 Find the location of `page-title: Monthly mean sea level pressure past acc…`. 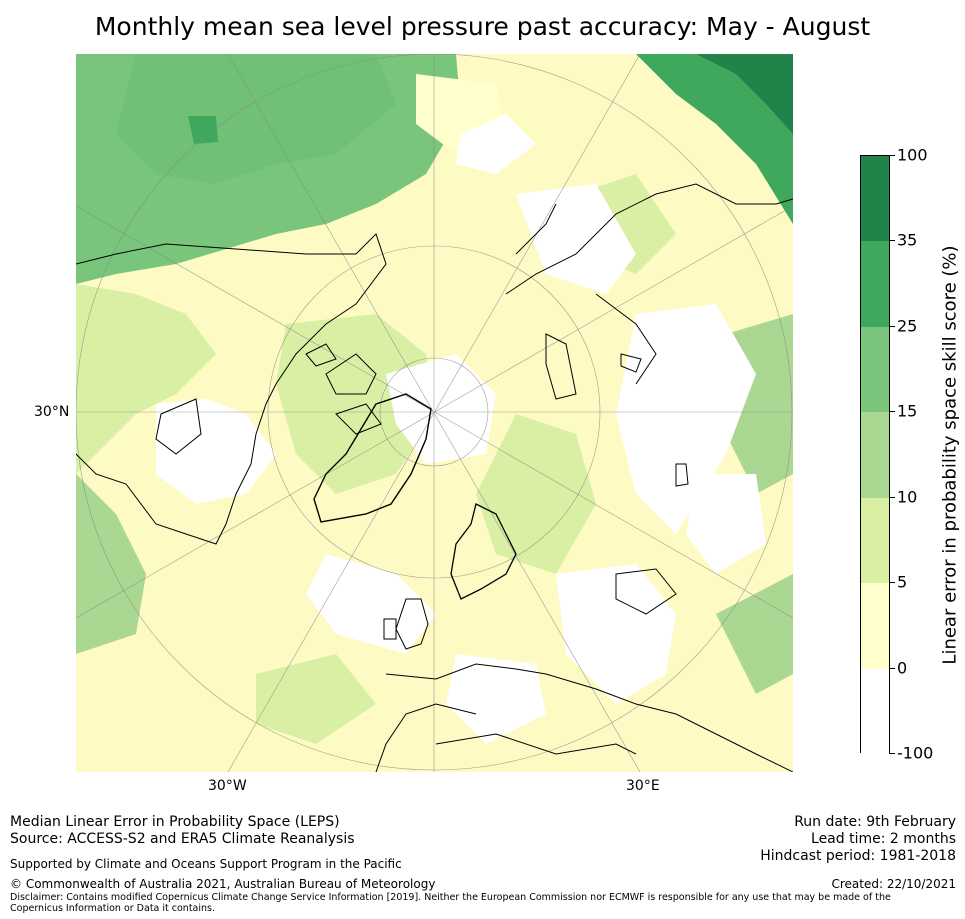

page-title: Monthly mean sea level pressure past acc… is located at coordinates (482, 26).